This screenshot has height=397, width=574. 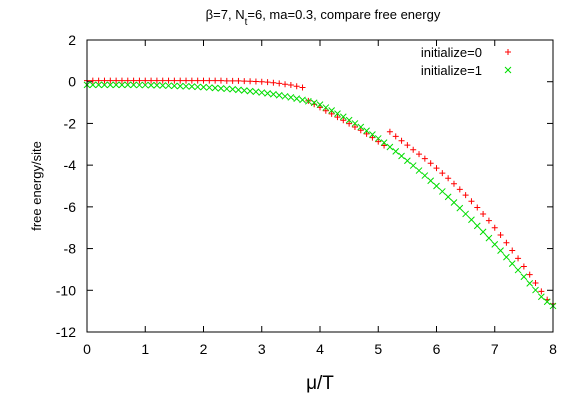 I want to click on x-tick-label: 5, so click(x=378, y=349).